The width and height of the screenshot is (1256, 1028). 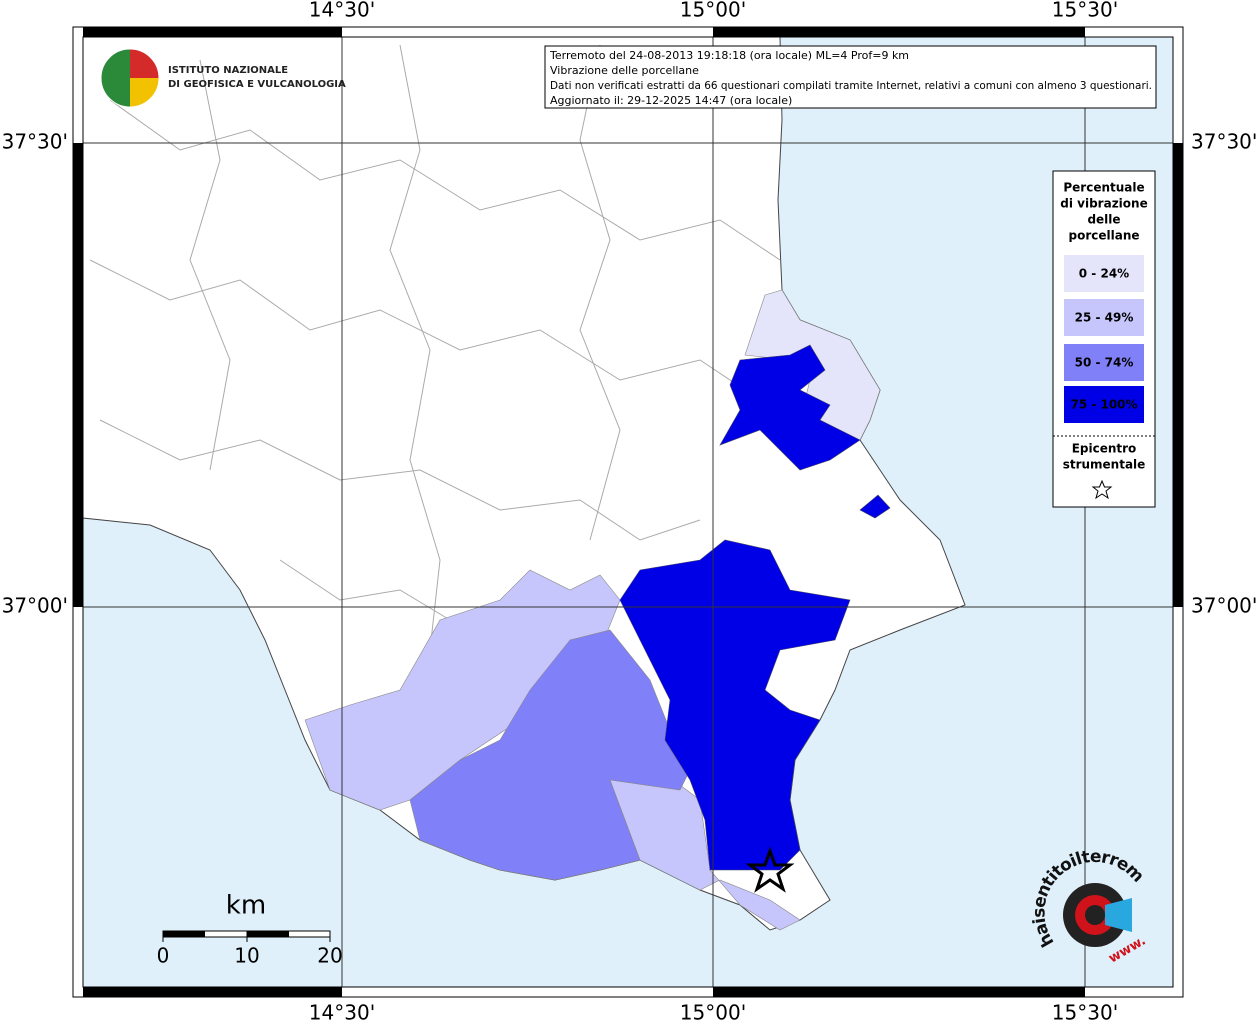 I want to click on info-box, so click(x=850, y=77).